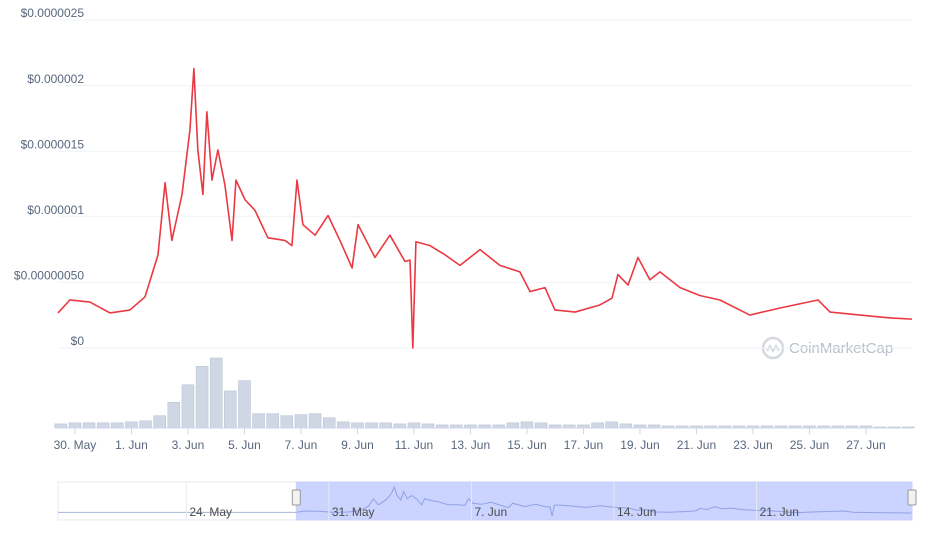 The width and height of the screenshot is (927, 533). Describe the element at coordinates (583, 445) in the screenshot. I see `x-tick-label: 17. Jun` at that location.